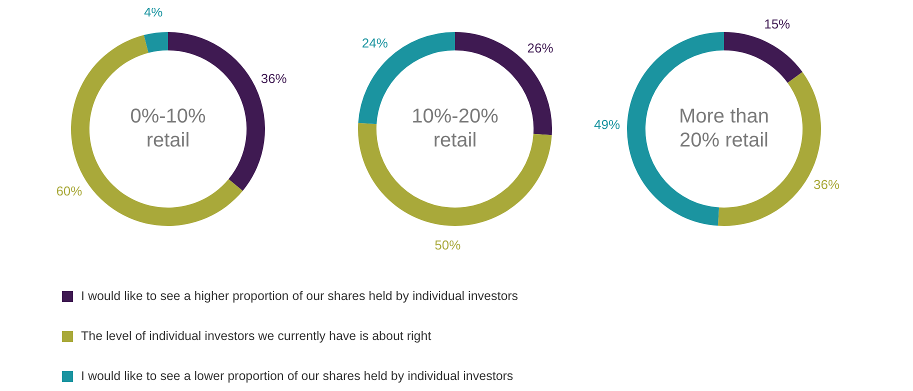 The height and width of the screenshot is (391, 913). Describe the element at coordinates (69, 190) in the screenshot. I see `data-label: 60%` at that location.